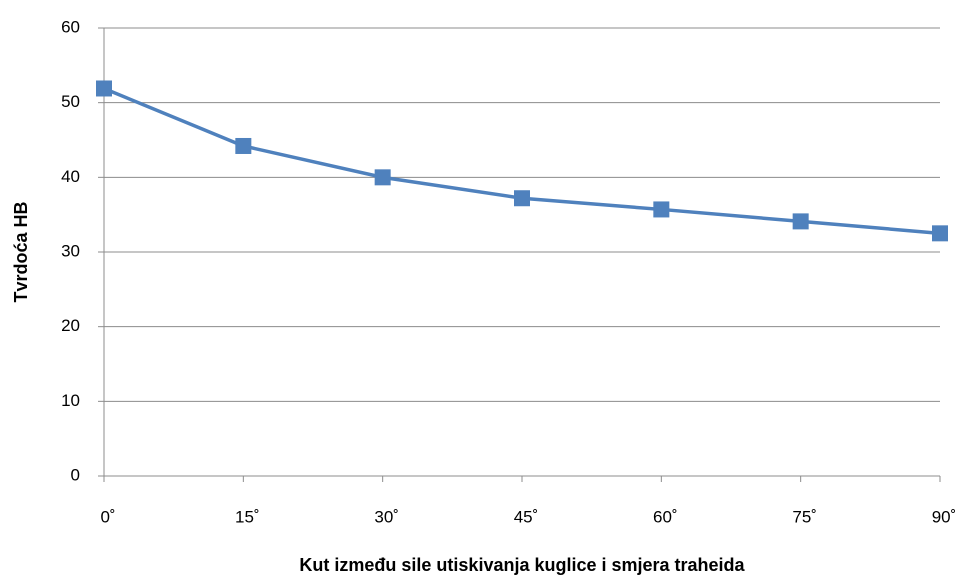 The height and width of the screenshot is (579, 955). What do you see at coordinates (526, 516) in the screenshot?
I see `x-tick-label: 45˚` at bounding box center [526, 516].